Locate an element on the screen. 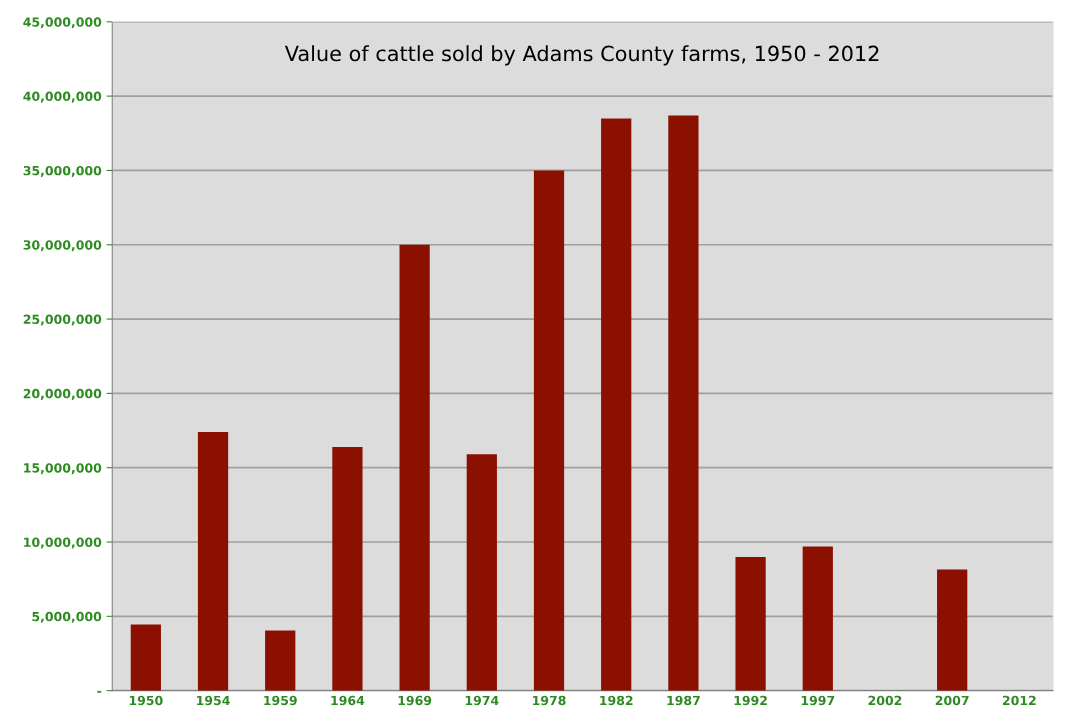 This screenshot has height=727, width=1069. x-tick-label: 1992 is located at coordinates (750, 700).